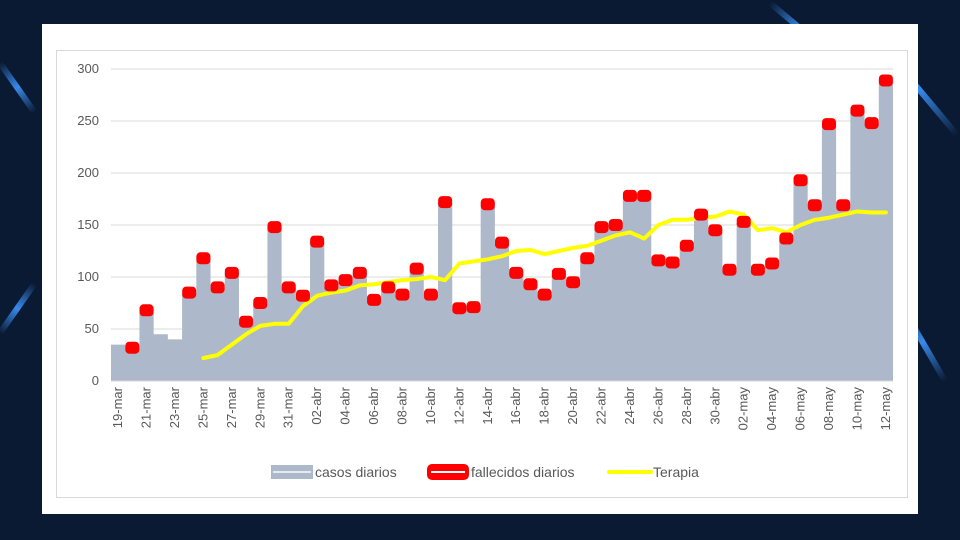 Image resolution: width=960 pixels, height=540 pixels. Describe the element at coordinates (544, 405) in the screenshot. I see `x-tick-label: 18-abr` at that location.